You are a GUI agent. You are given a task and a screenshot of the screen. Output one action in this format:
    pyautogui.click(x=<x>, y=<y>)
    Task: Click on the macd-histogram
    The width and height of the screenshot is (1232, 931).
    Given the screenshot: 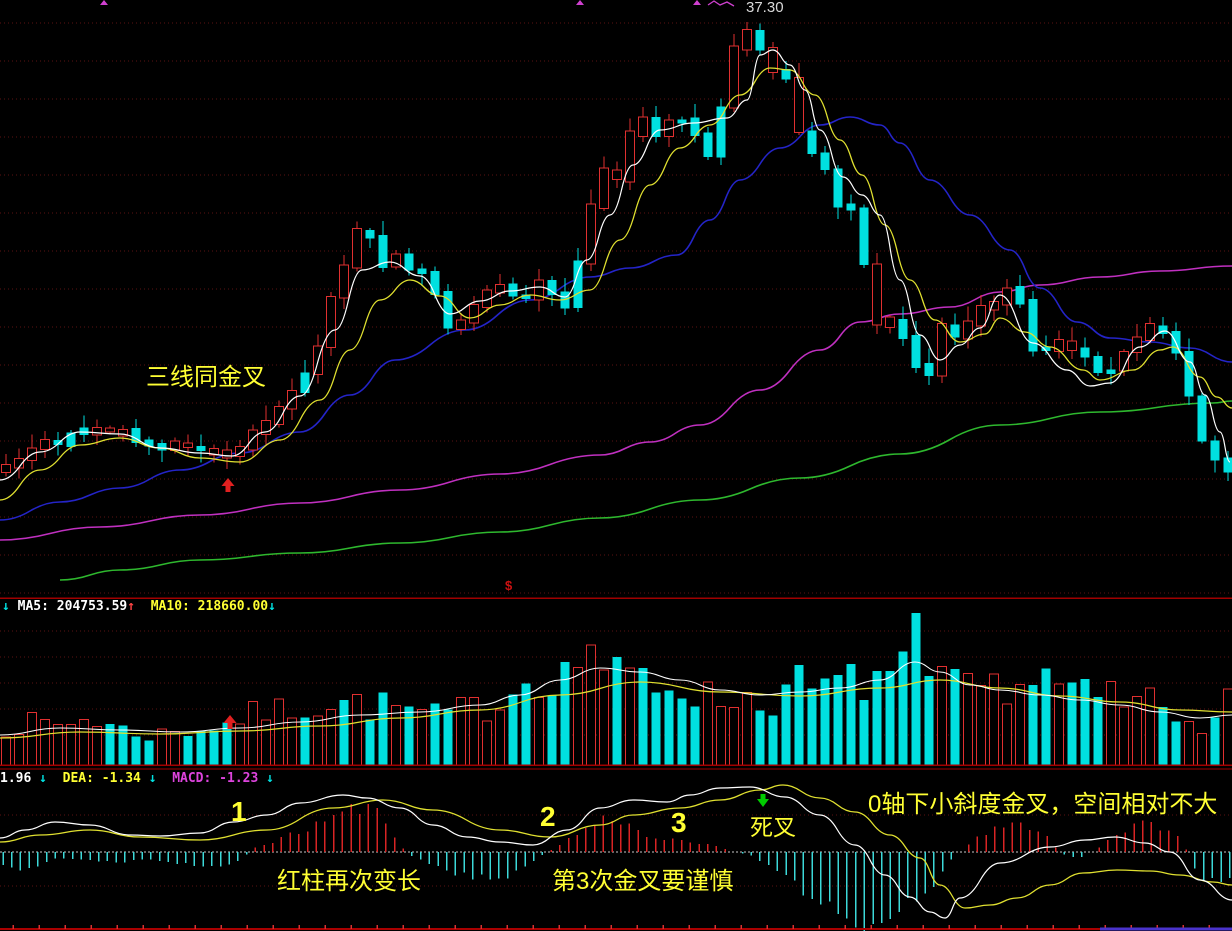 What is the action you would take?
    pyautogui.click(x=616, y=867)
    